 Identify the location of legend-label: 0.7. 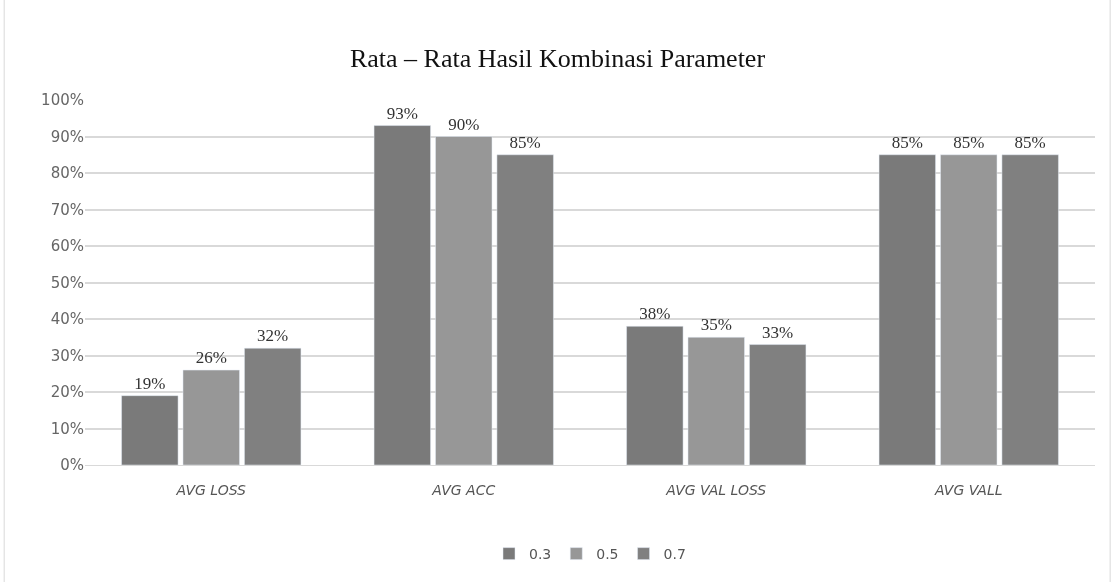
(674, 554).